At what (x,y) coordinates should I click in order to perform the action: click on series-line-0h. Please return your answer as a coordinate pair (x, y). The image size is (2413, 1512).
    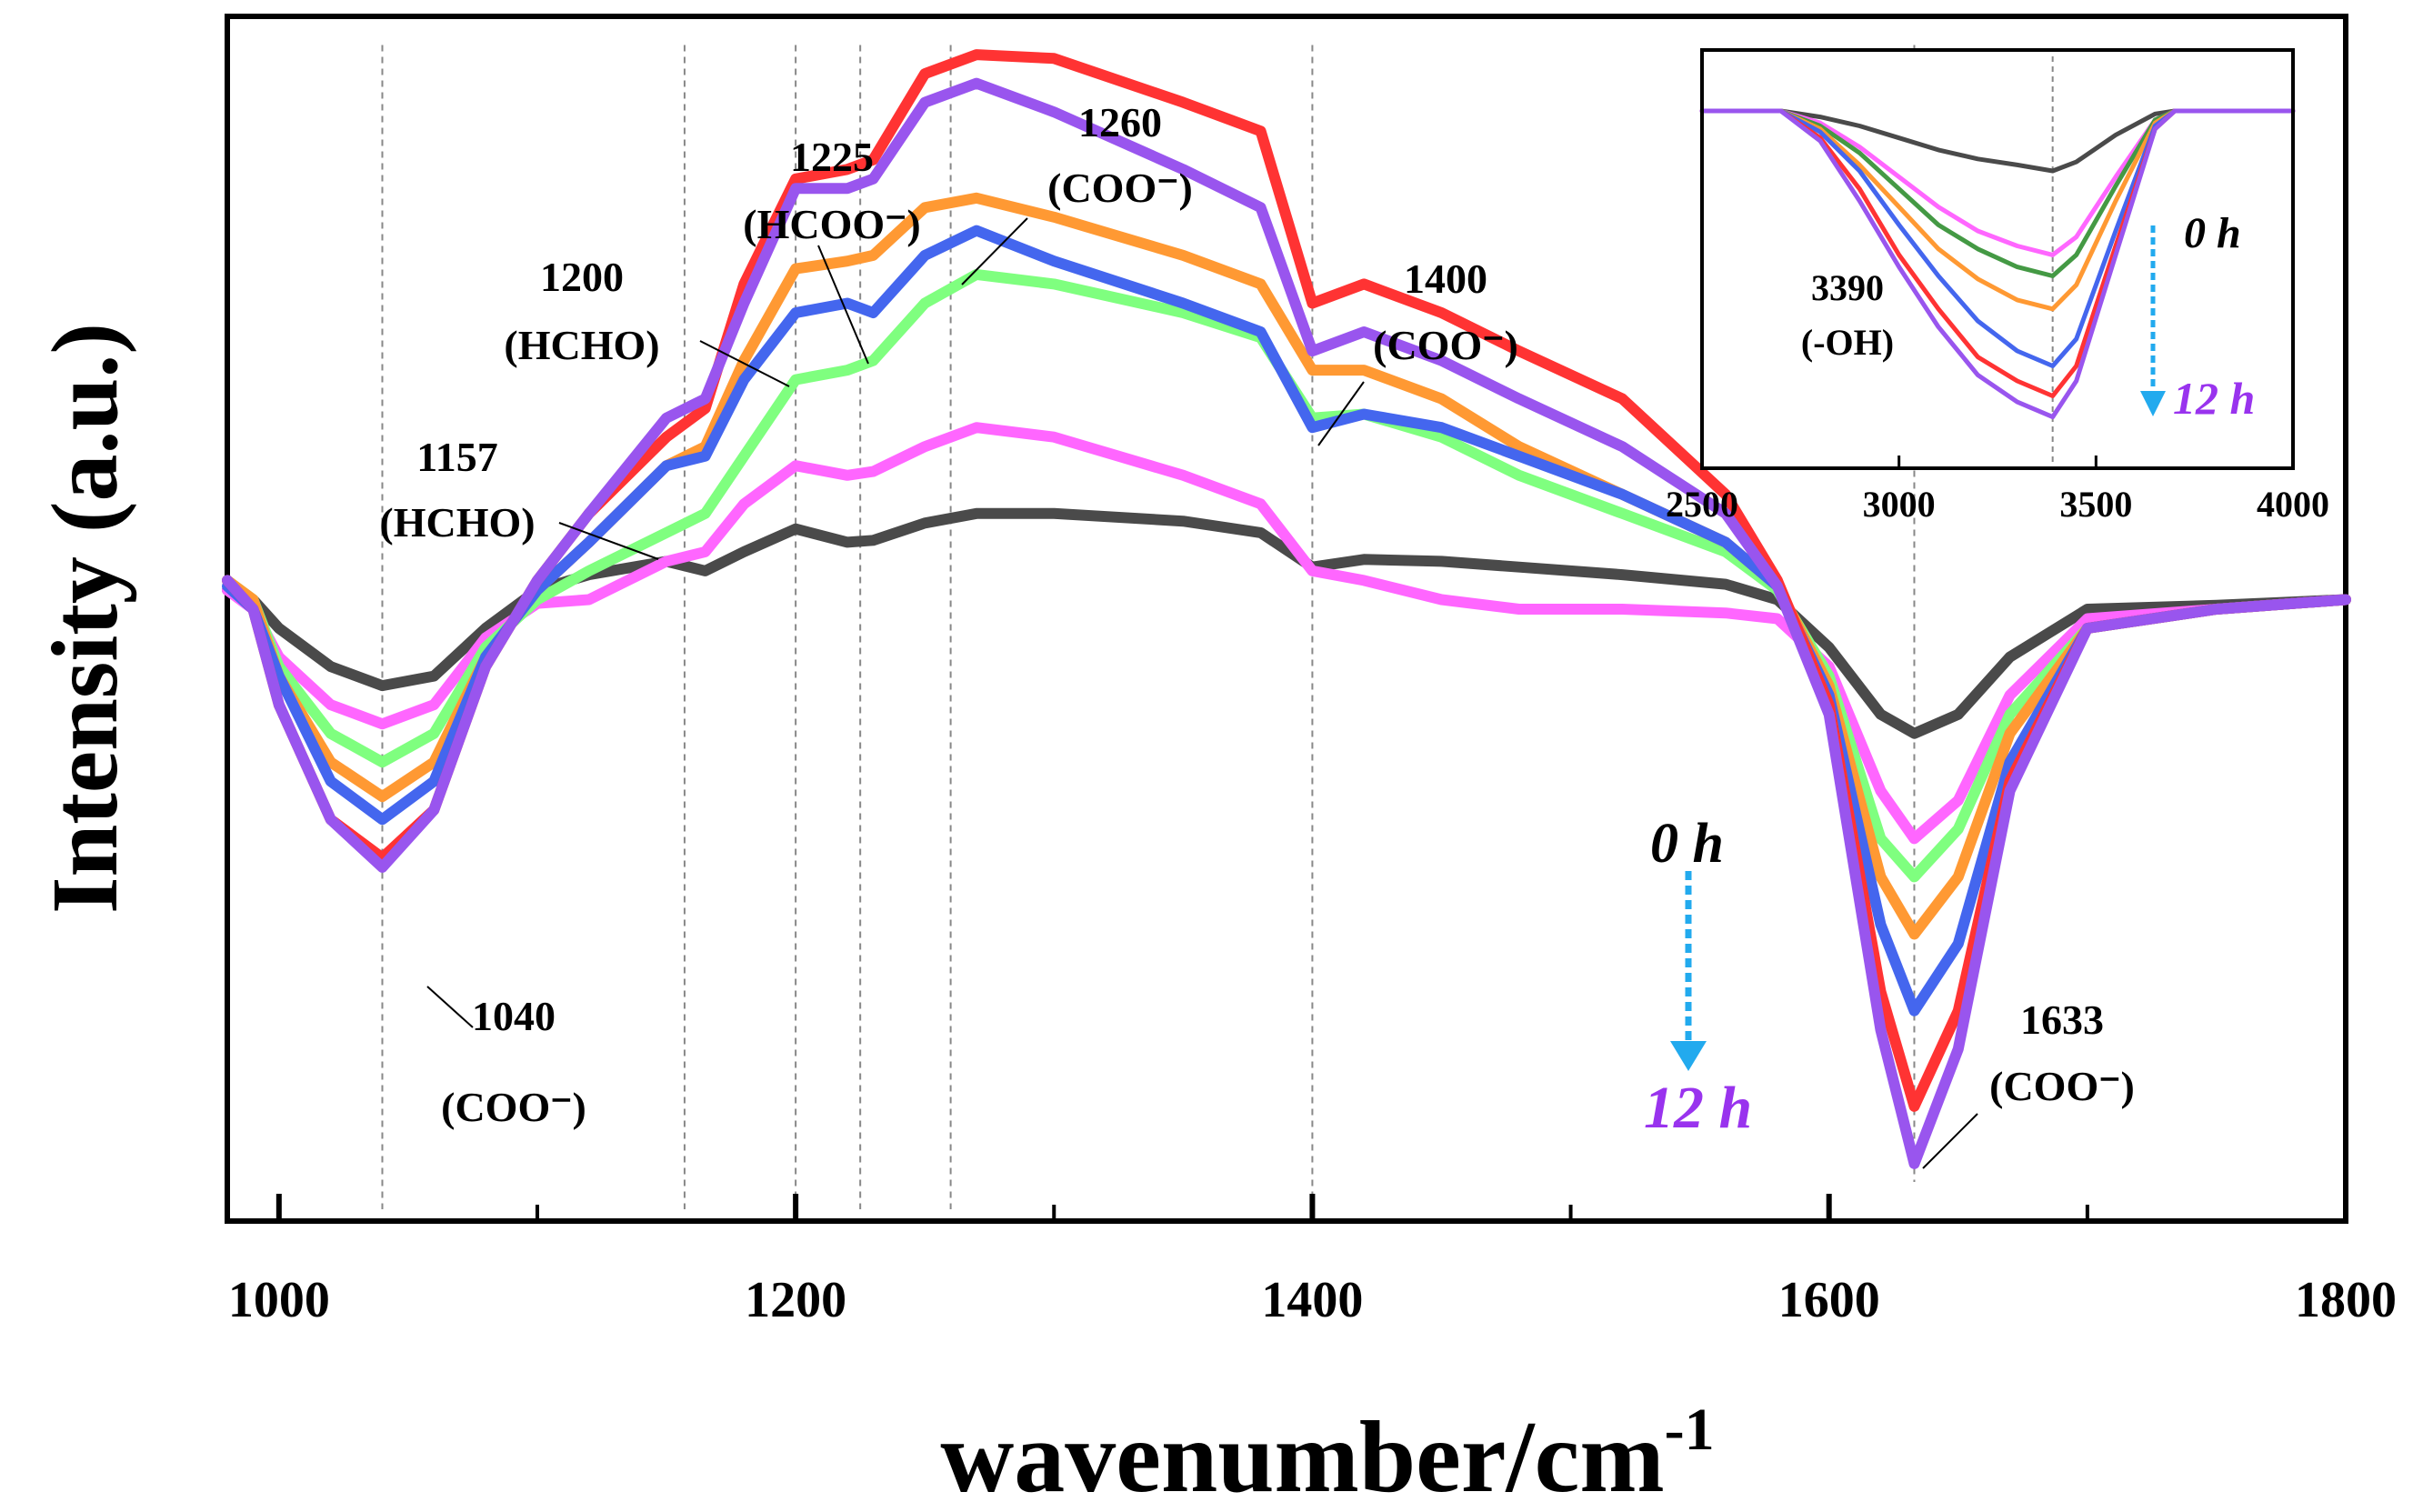
    Looking at the image, I should click on (1287, 623).